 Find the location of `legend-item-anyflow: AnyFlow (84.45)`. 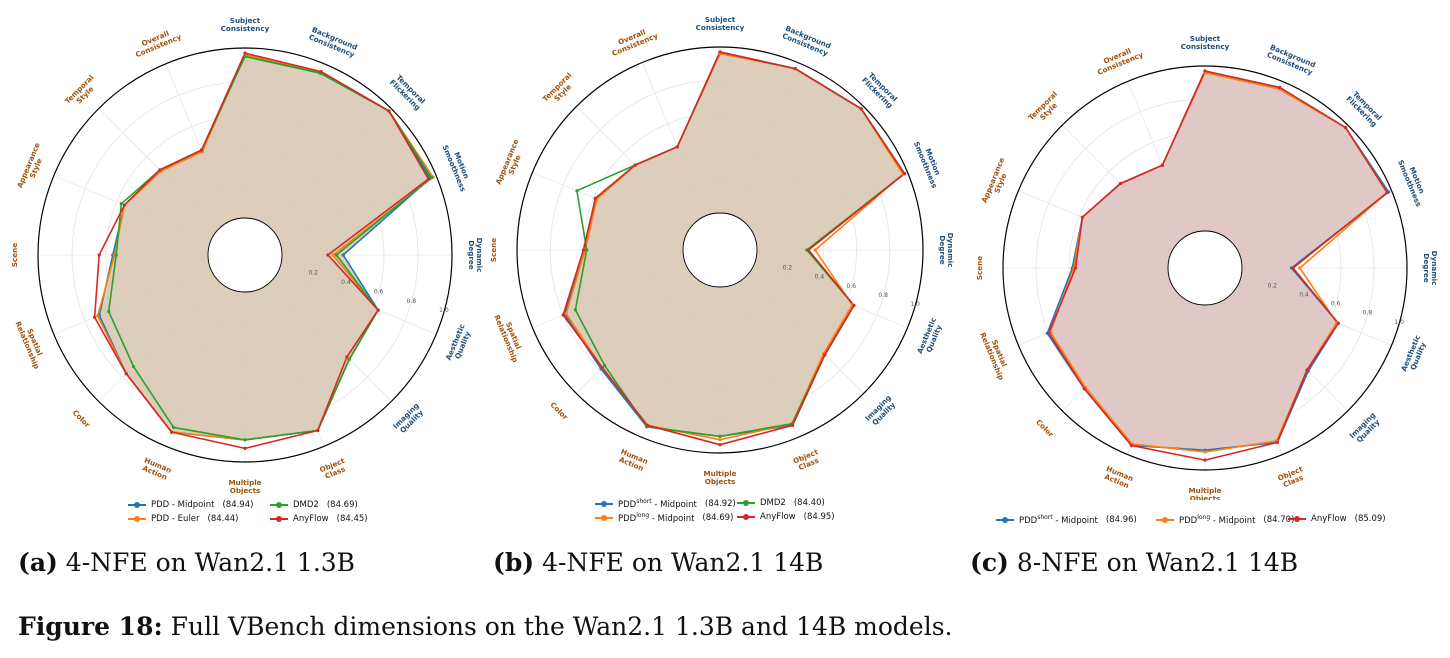

legend-item-anyflow: AnyFlow (84.45) is located at coordinates (319, 519).